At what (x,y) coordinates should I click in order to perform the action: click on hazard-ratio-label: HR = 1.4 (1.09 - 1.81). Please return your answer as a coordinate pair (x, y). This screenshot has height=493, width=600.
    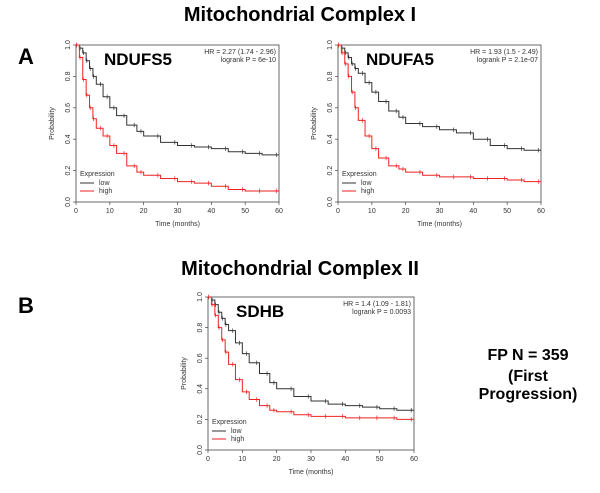
    Looking at the image, I should click on (377, 304).